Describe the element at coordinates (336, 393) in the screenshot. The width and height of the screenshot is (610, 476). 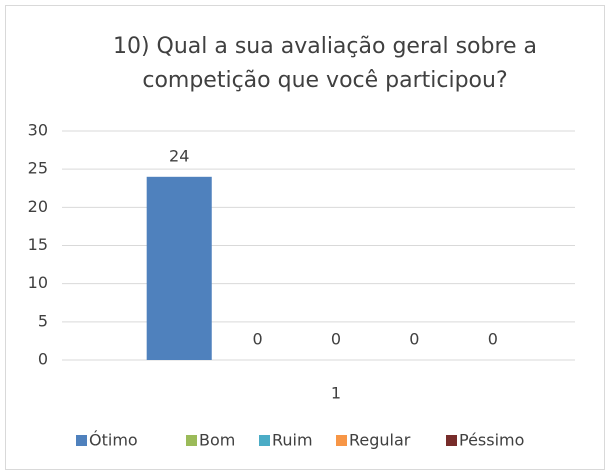
I see `x-tick-label: 1` at that location.